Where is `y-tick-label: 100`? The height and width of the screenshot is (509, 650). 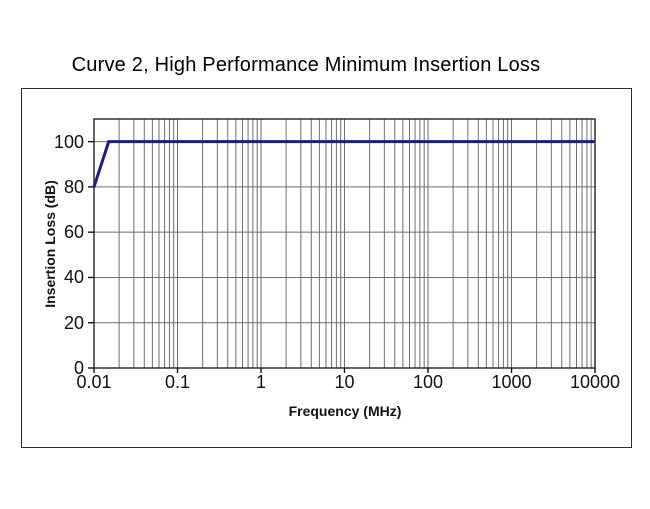 y-tick-label: 100 is located at coordinates (68, 141).